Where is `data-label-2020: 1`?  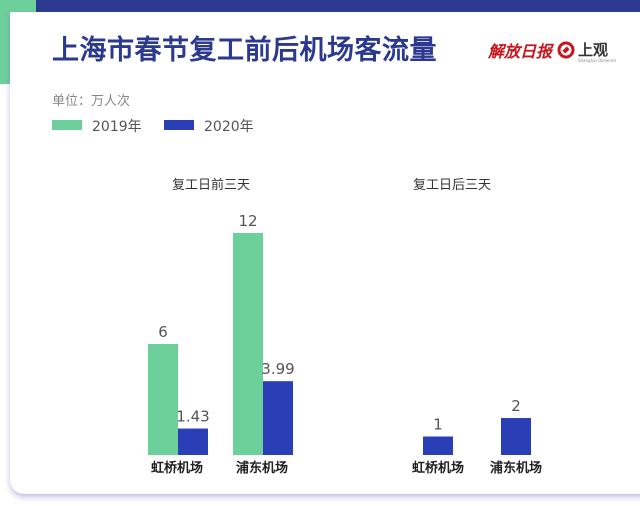
data-label-2020: 1 is located at coordinates (438, 425).